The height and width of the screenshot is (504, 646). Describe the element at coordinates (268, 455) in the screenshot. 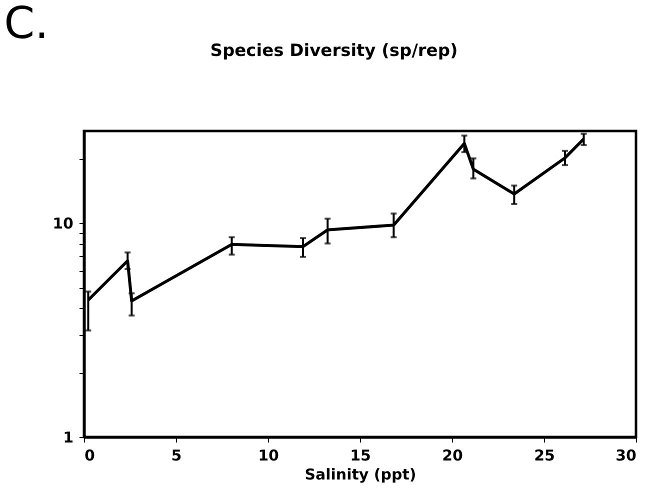

I see `x-tick-label: 10` at that location.